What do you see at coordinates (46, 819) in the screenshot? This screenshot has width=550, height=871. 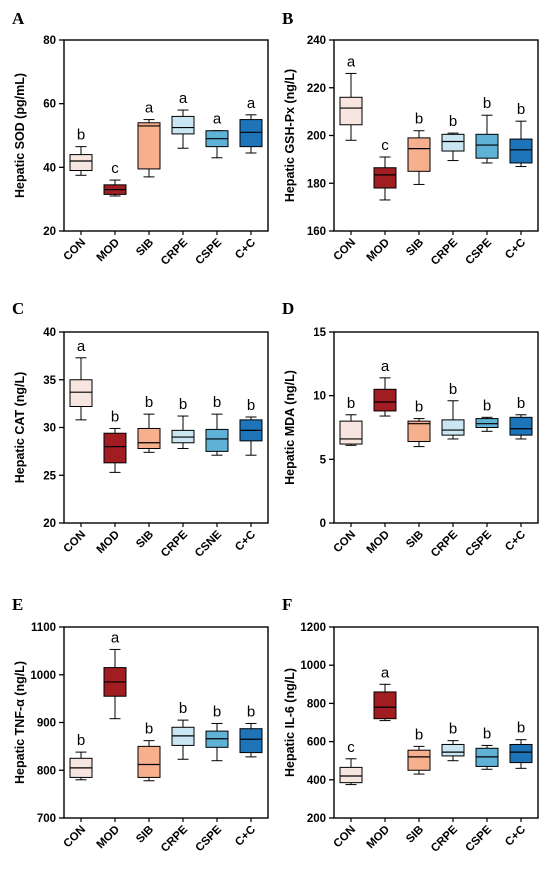 I see `y-tick-label: 700` at bounding box center [46, 819].